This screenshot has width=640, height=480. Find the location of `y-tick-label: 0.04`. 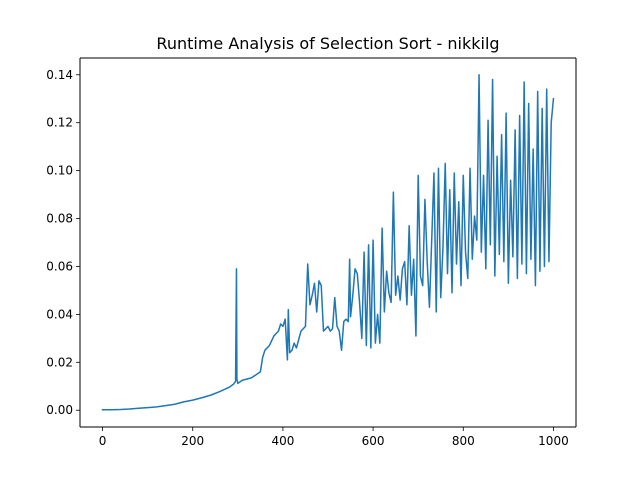

y-tick-label: 0.04 is located at coordinates (59, 314).